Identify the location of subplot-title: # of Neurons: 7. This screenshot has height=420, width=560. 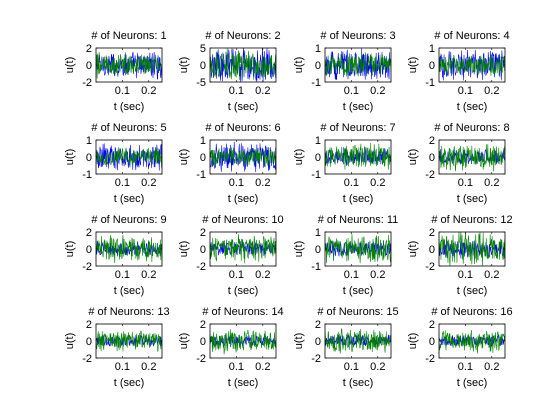
(357, 128).